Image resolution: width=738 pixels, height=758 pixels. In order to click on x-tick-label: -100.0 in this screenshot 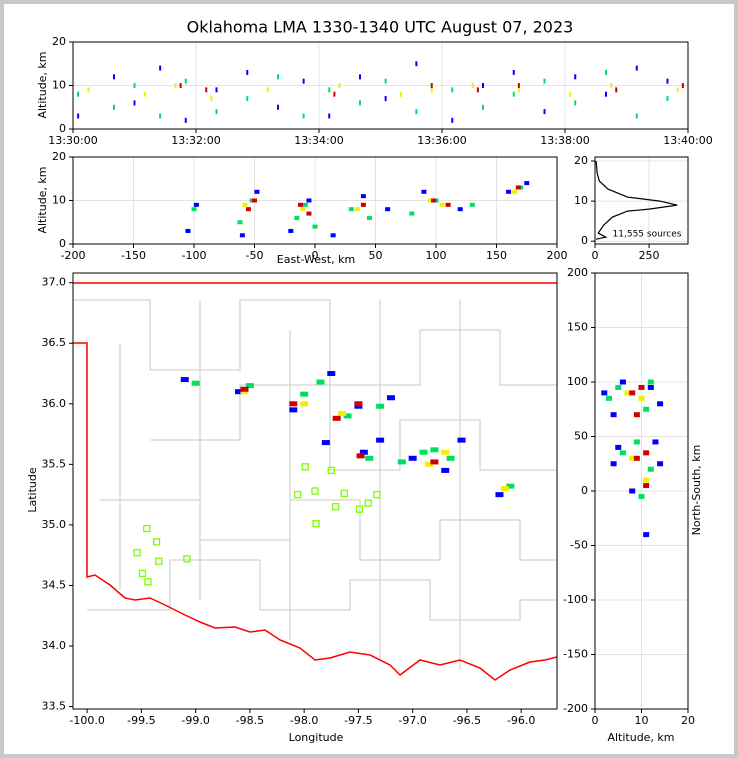, I will do `click(86, 720)`.